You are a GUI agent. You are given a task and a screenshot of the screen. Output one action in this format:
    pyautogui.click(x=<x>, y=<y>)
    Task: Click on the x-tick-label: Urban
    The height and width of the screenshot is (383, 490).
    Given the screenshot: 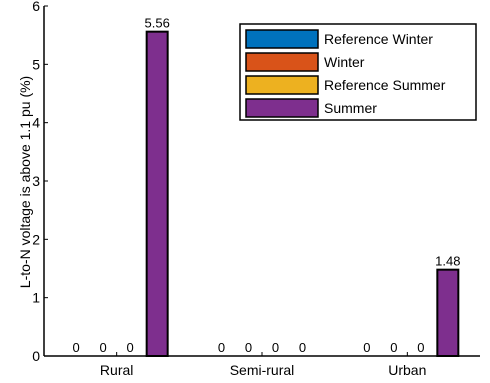 What is the action you would take?
    pyautogui.click(x=407, y=370)
    